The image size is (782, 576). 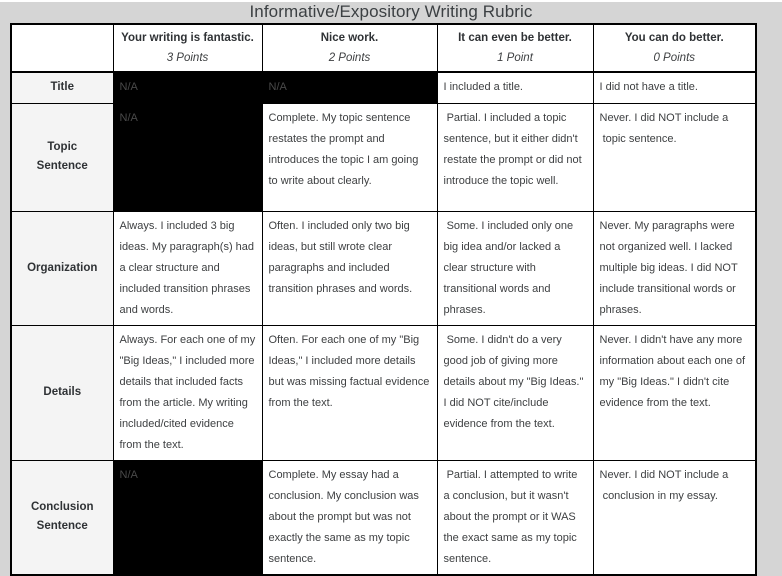 I want to click on corner-cell, so click(x=62, y=48).